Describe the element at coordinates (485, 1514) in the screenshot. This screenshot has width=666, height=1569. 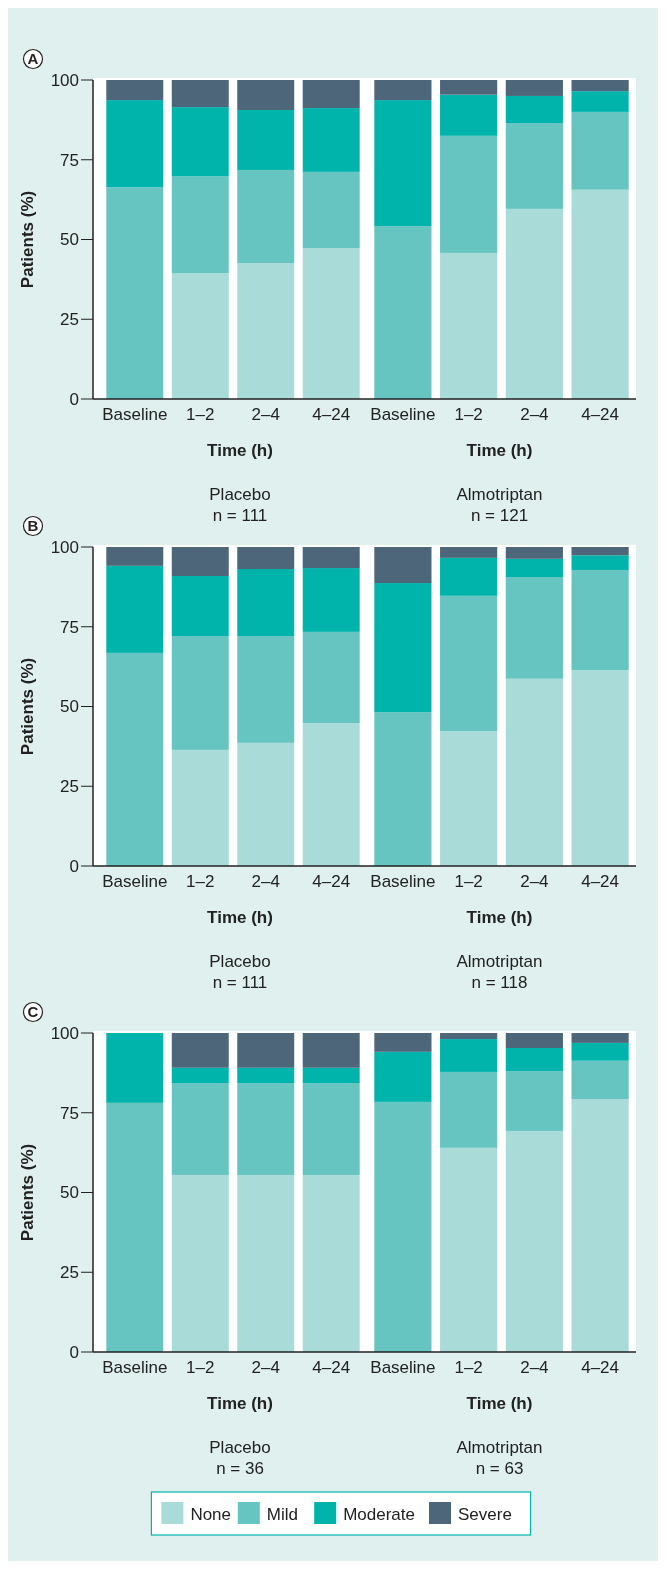
I see `legend-label: Severe` at that location.